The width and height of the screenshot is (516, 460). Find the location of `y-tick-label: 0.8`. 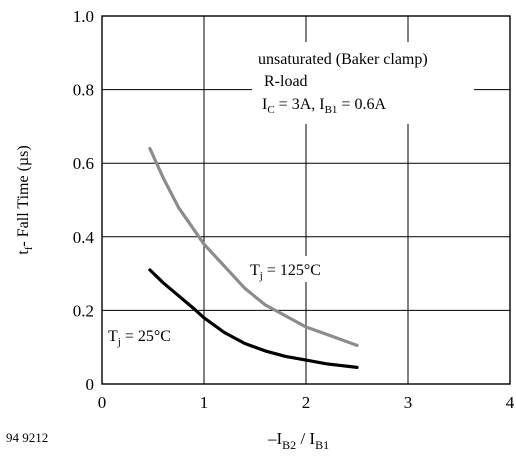

y-tick-label: 0.8 is located at coordinates (83, 90).